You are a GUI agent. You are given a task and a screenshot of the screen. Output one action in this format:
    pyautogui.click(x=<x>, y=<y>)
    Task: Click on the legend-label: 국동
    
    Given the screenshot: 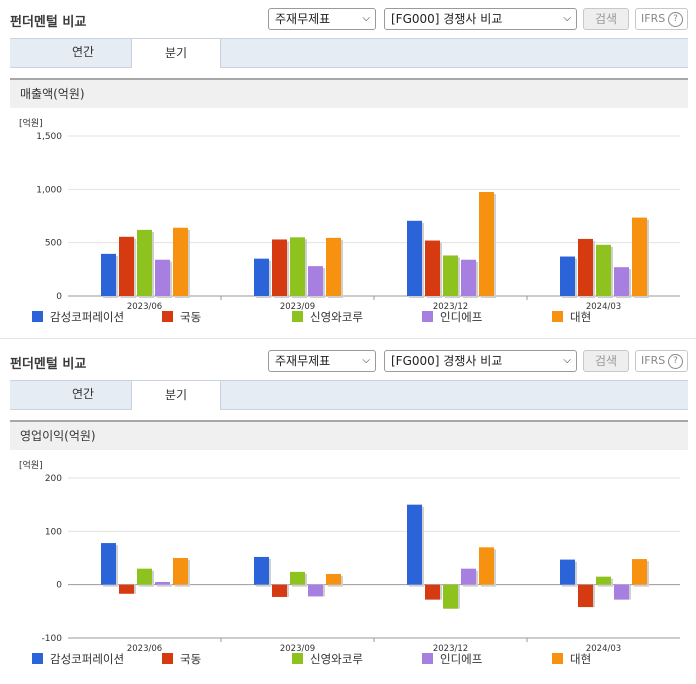 What is the action you would take?
    pyautogui.click(x=190, y=317)
    